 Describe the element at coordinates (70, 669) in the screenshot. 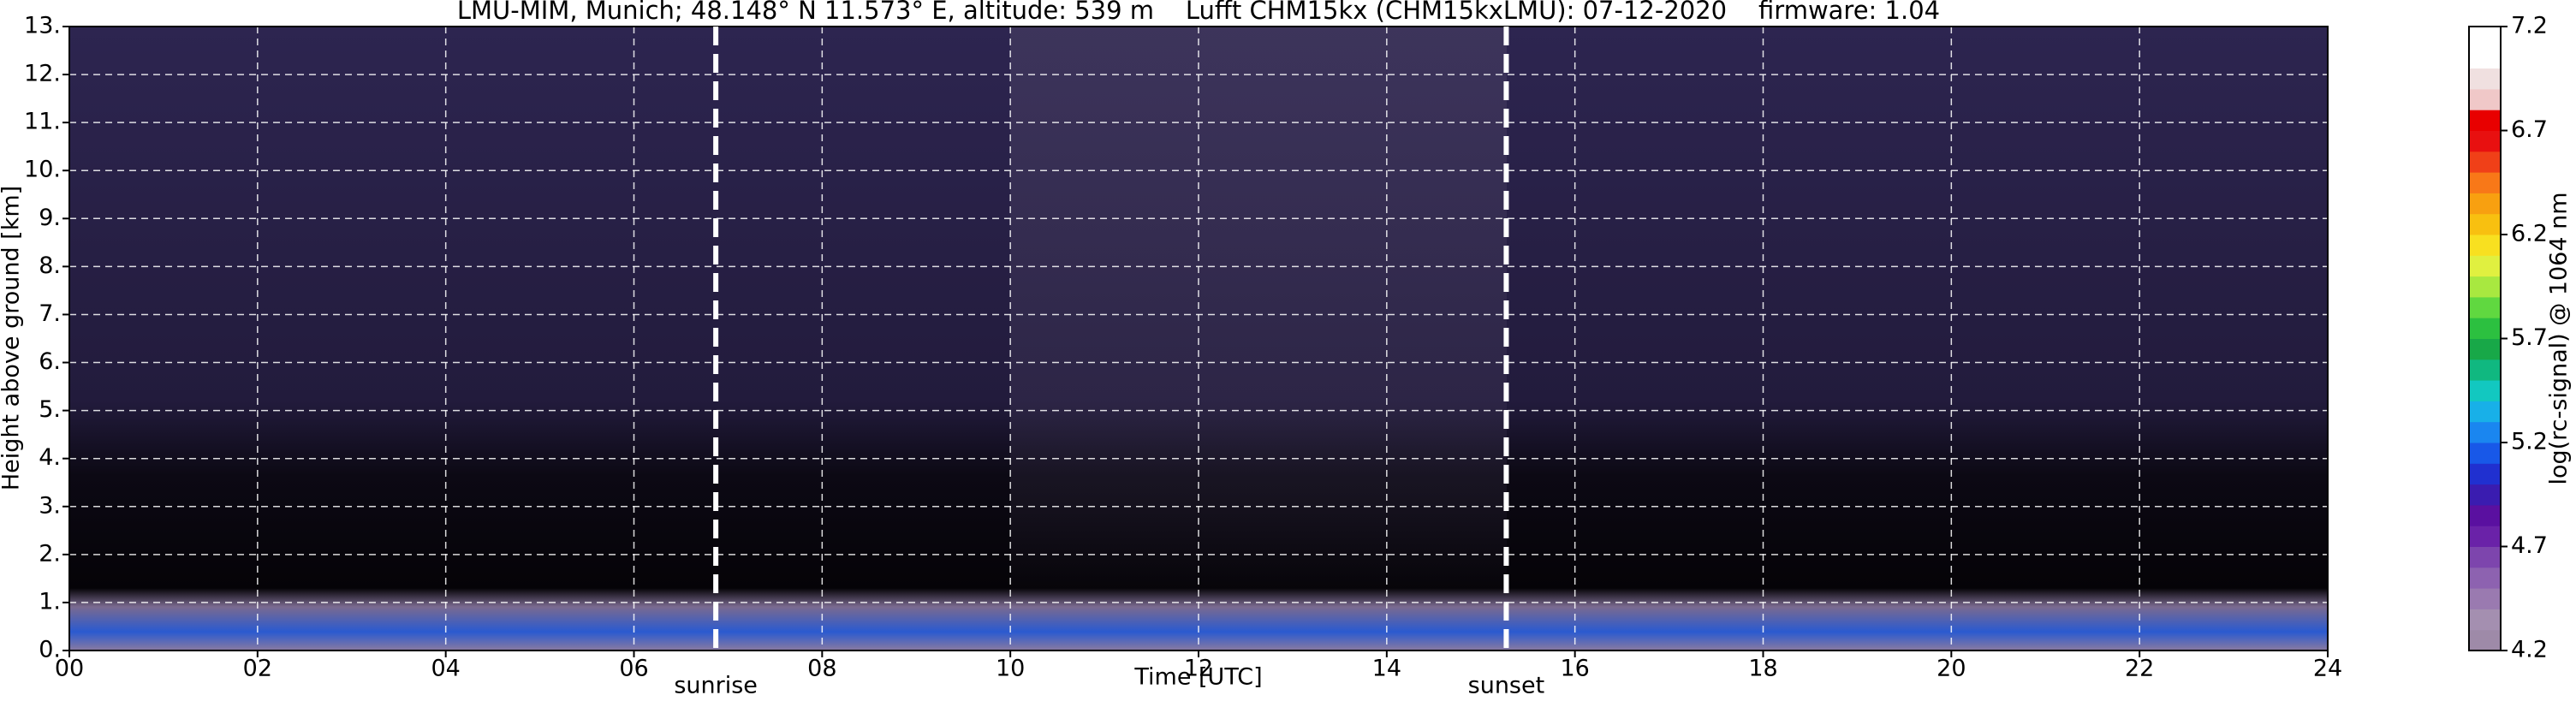

I see `x-tick-label: 00` at that location.